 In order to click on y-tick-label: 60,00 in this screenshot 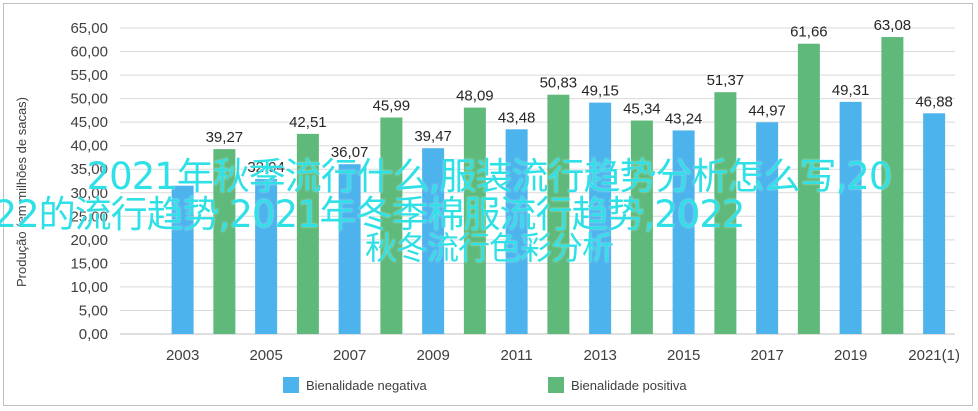, I will do `click(89, 52)`.